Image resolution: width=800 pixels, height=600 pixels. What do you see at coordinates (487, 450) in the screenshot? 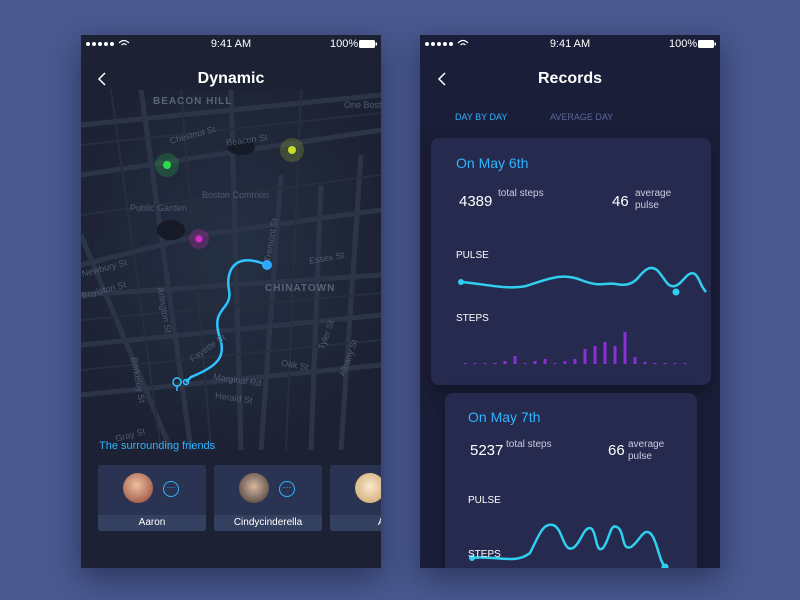
I see `total-steps: 5237` at bounding box center [487, 450].